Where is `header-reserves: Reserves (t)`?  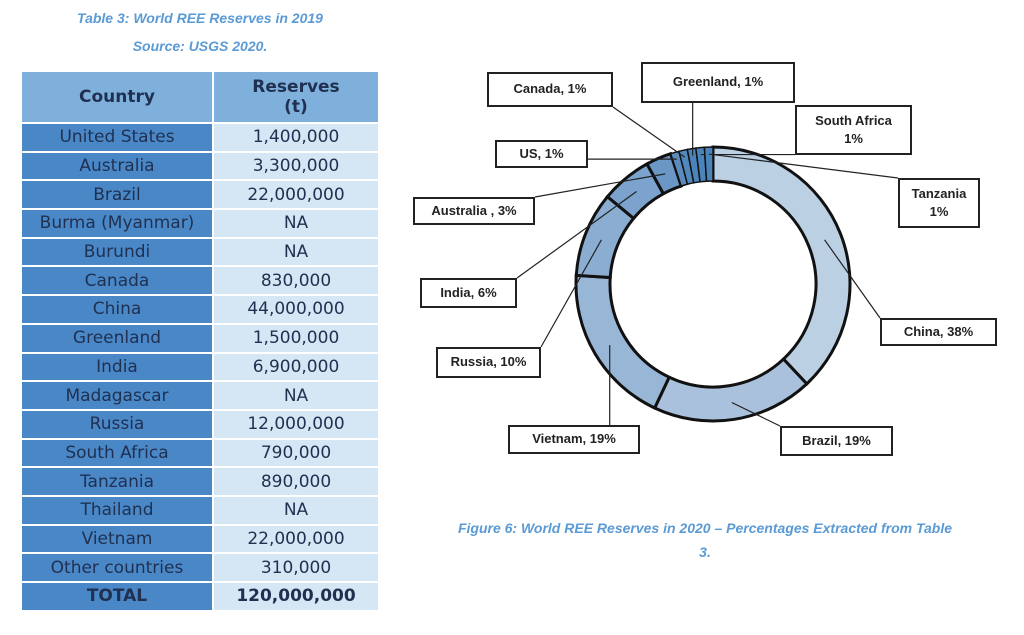 header-reserves: Reserves (t) is located at coordinates (296, 97).